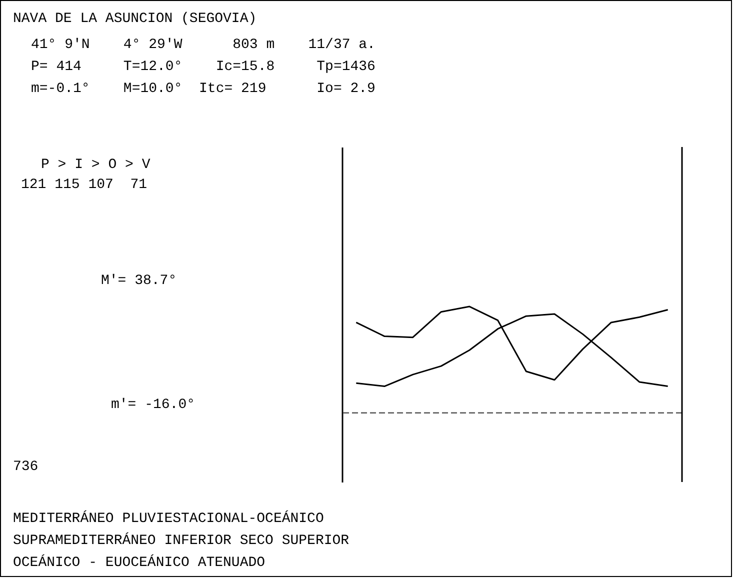  What do you see at coordinates (181, 541) in the screenshot?
I see `text: SUPRAMEDITERRÁNEO INFERIOR SECO SUPERIOR` at bounding box center [181, 541].